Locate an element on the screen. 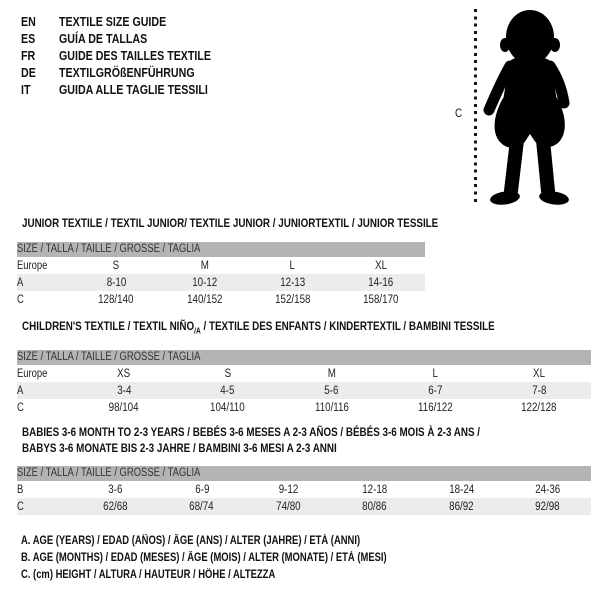 The height and width of the screenshot is (600, 600). value-text: 18-24 is located at coordinates (461, 489).